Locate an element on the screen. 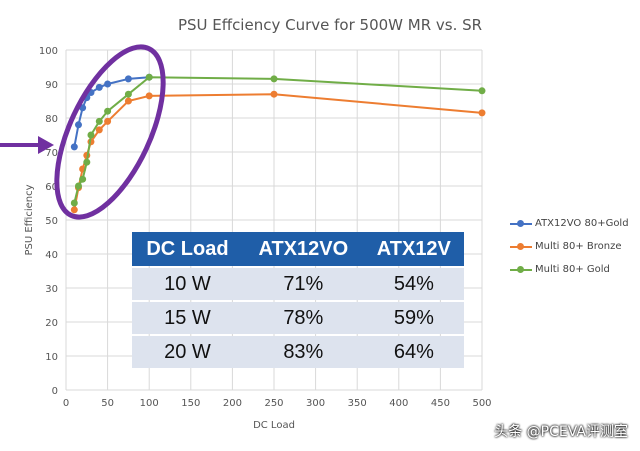  legend-label: Multi 80+ Bronze is located at coordinates (578, 246).